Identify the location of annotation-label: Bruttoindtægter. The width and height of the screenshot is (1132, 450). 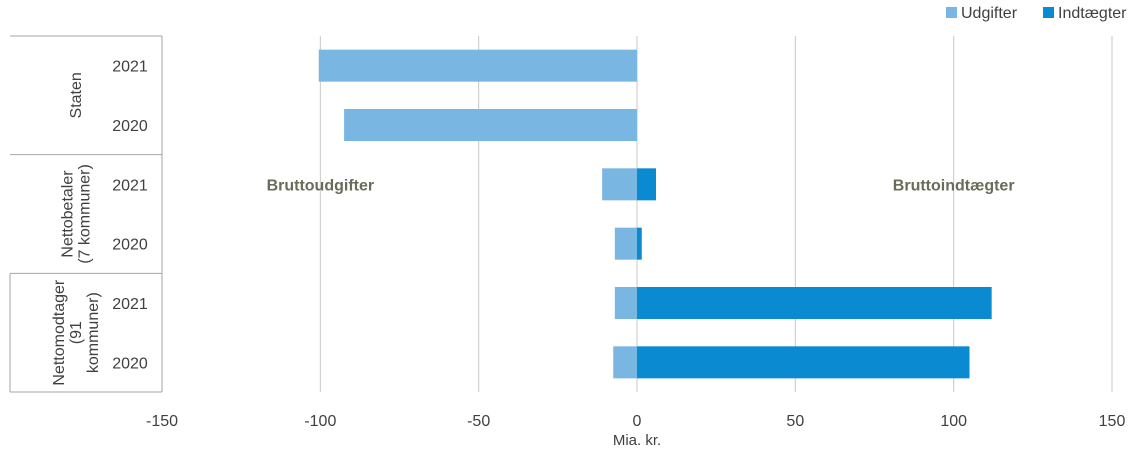
(954, 185).